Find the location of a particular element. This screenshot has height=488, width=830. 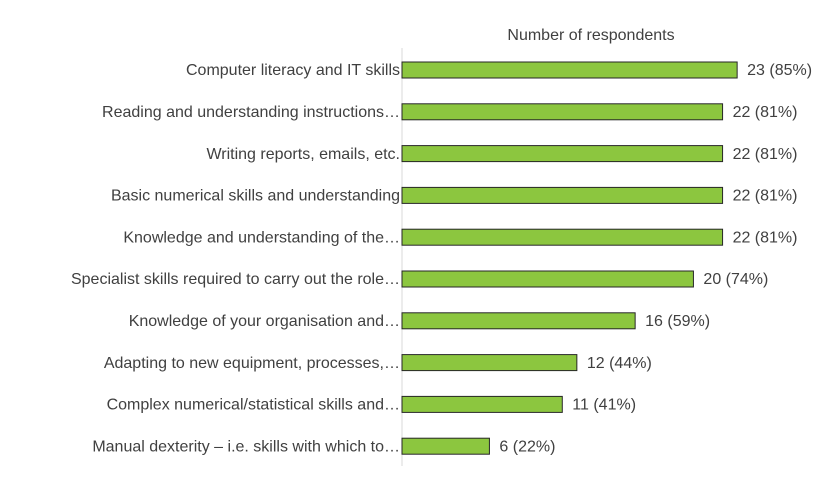

y-tick-label: Writing reports, emails, etc. is located at coordinates (303, 154).